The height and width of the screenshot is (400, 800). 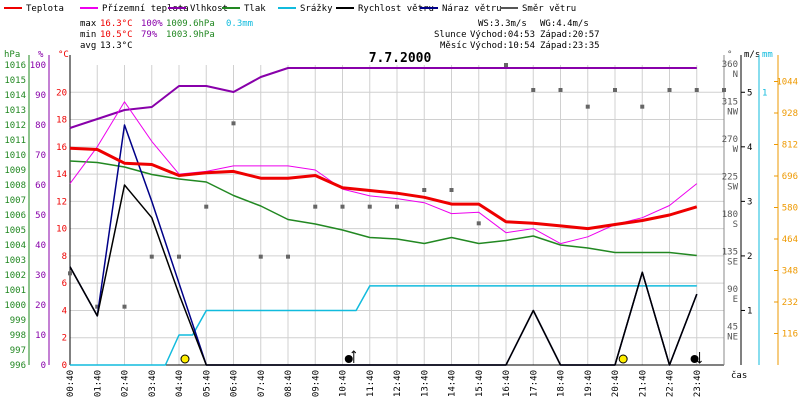 What do you see at coordinates (239, 24) in the screenshot?
I see `stat-max-rain: 0.3mm` at bounding box center [239, 24].